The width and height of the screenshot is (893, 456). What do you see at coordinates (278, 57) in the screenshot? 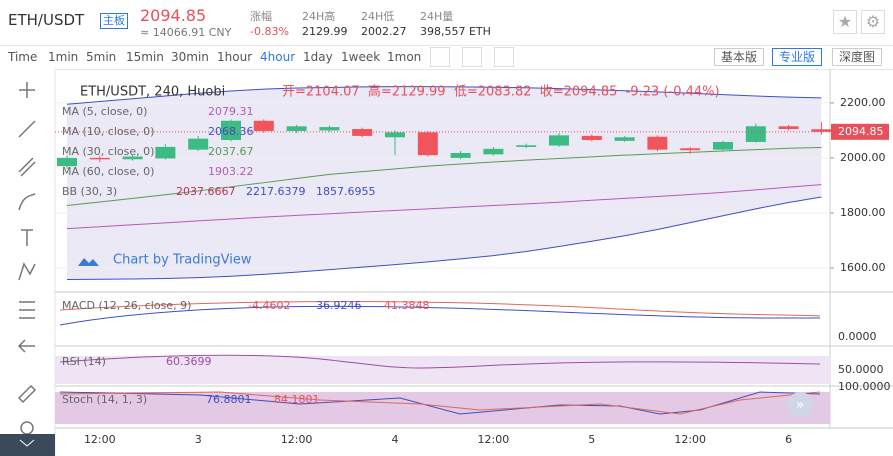
I see `interval: 4hour` at bounding box center [278, 57].